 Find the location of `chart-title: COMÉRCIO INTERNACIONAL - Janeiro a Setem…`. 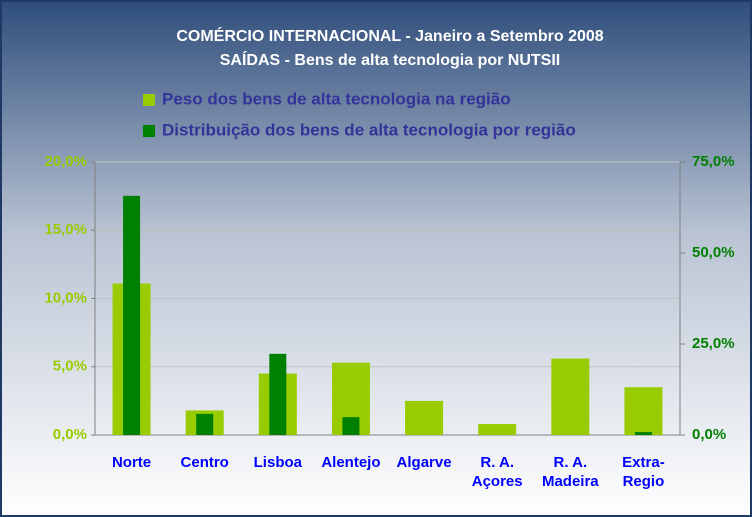

chart-title: COMÉRCIO INTERNACIONAL - Janeiro a Setem… is located at coordinates (389, 35).